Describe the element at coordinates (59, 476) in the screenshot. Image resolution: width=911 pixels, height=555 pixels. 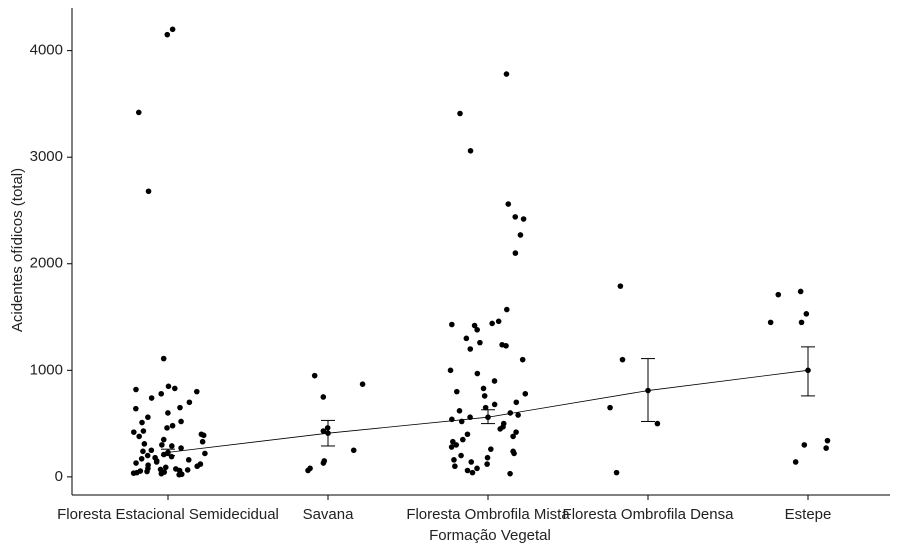
I see `y-tick-label: 0` at that location.